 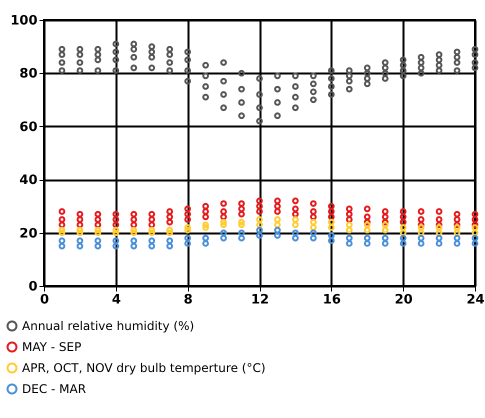 I want to click on y-tick-label: 100, so click(x=24, y=21).